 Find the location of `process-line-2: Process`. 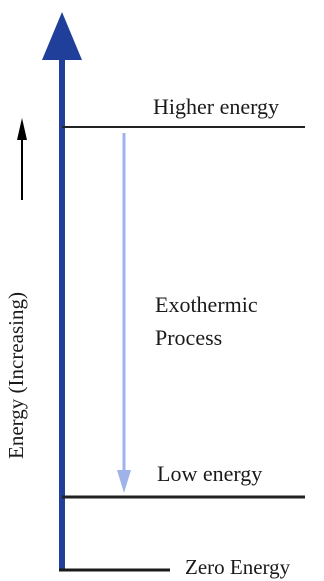

process-line-2: Process is located at coordinates (189, 337).